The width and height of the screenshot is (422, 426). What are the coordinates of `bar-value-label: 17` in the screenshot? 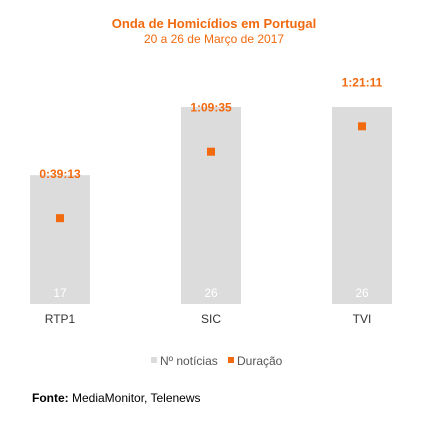 It's located at (60, 293).